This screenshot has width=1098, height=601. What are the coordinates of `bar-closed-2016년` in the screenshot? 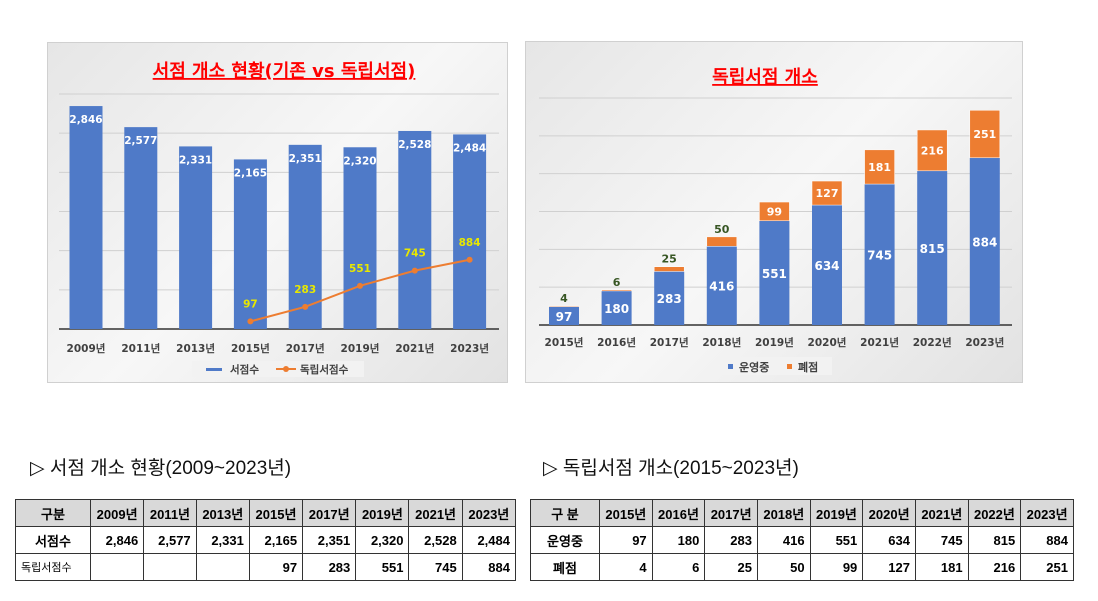 It's located at (616, 290).